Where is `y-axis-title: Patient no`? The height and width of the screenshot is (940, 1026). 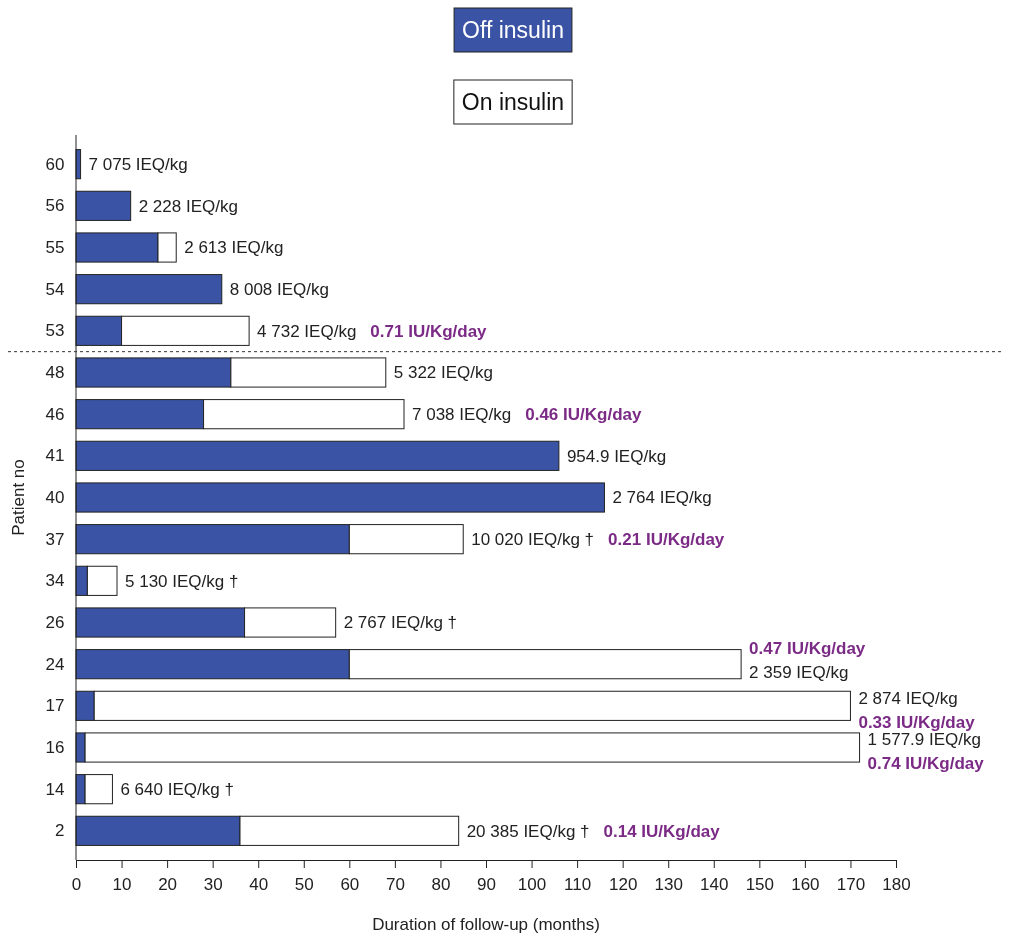
y-axis-title: Patient no is located at coordinates (18, 497).